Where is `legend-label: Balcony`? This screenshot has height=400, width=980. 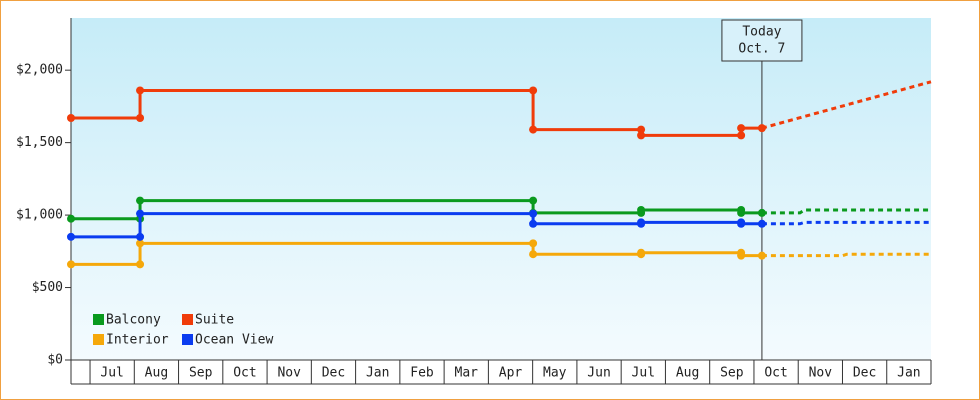
legend-label: Balcony is located at coordinates (133, 320).